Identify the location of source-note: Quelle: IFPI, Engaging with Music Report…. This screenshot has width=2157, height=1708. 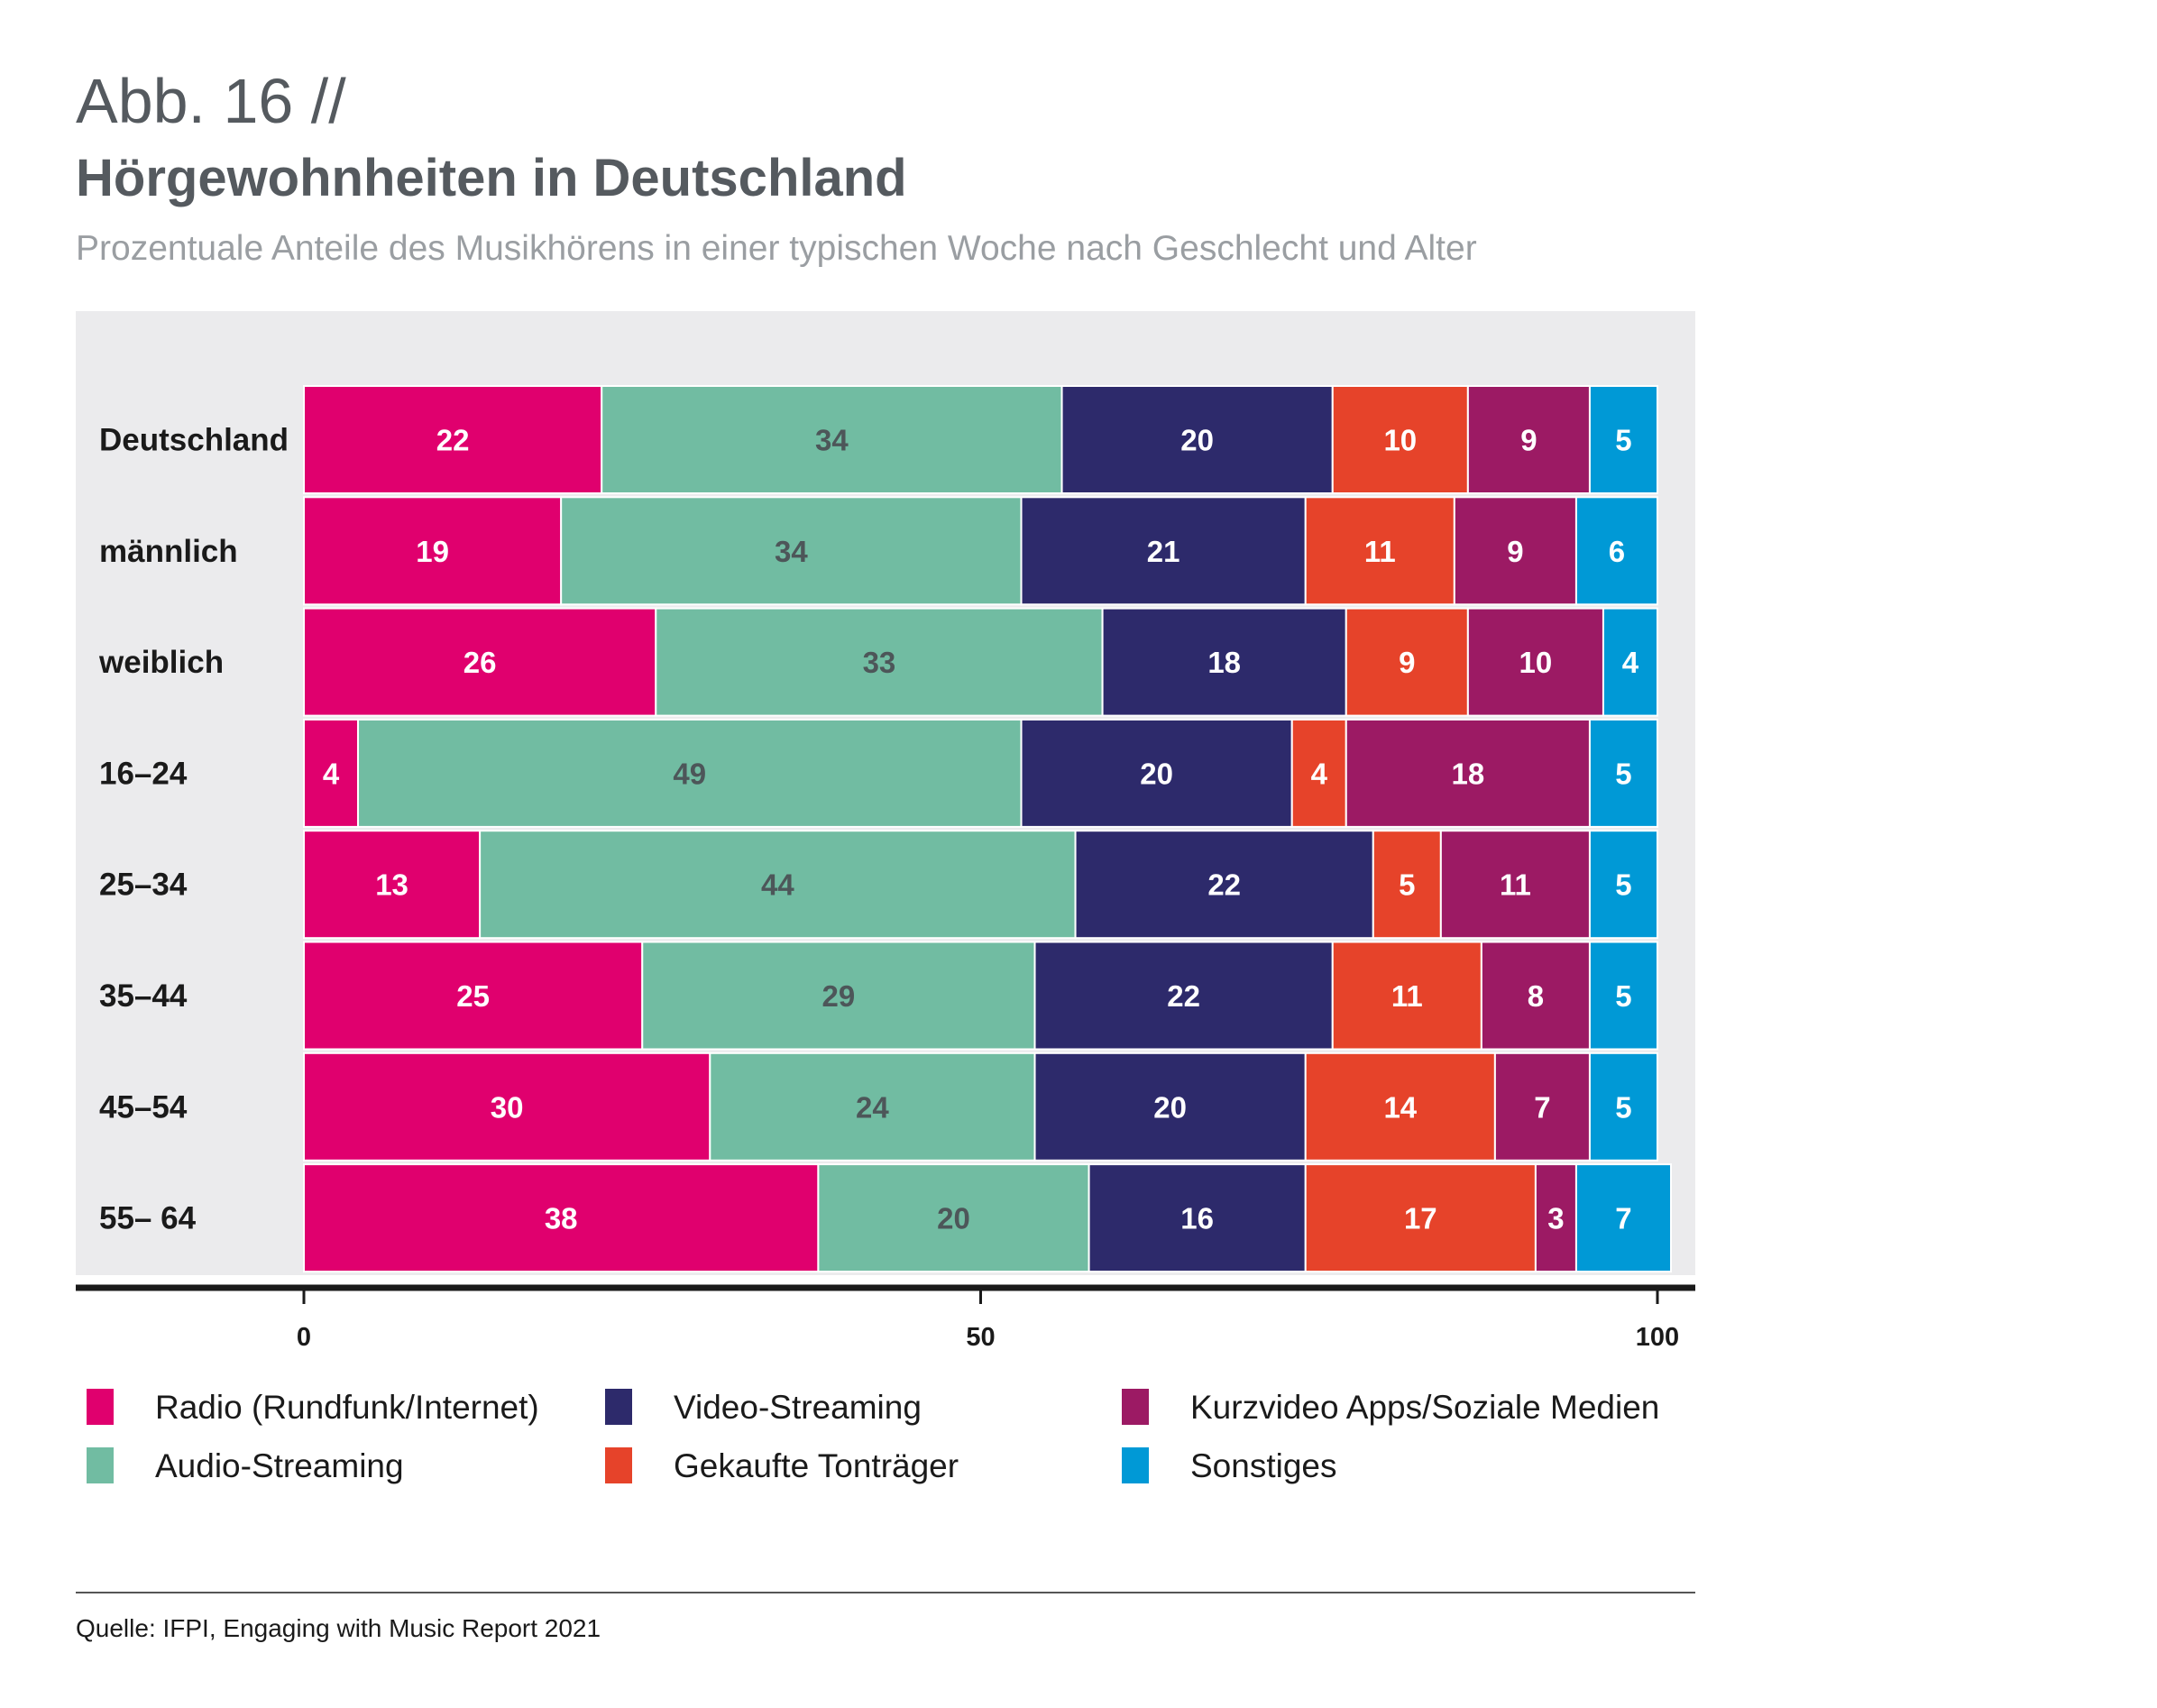
(338, 1628).